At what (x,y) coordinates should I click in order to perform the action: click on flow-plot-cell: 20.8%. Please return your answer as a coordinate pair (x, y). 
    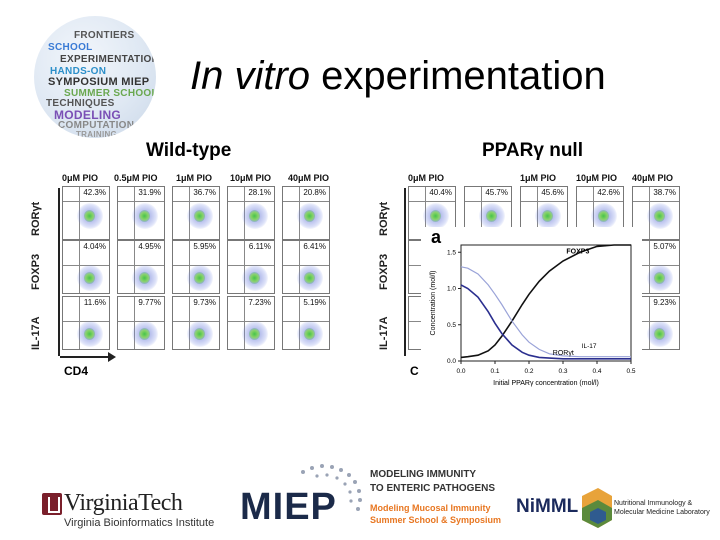
    Looking at the image, I should click on (306, 213).